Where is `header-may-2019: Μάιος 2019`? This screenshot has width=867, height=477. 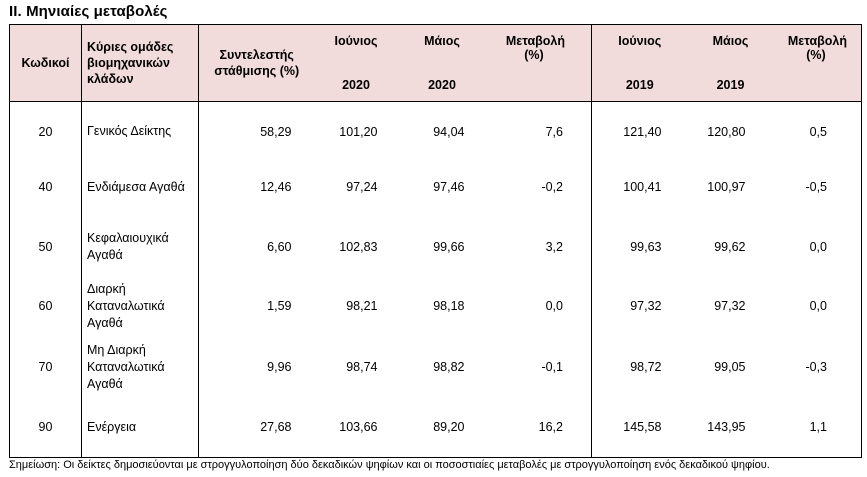
header-may-2019: Μάιος 2019 is located at coordinates (730, 63).